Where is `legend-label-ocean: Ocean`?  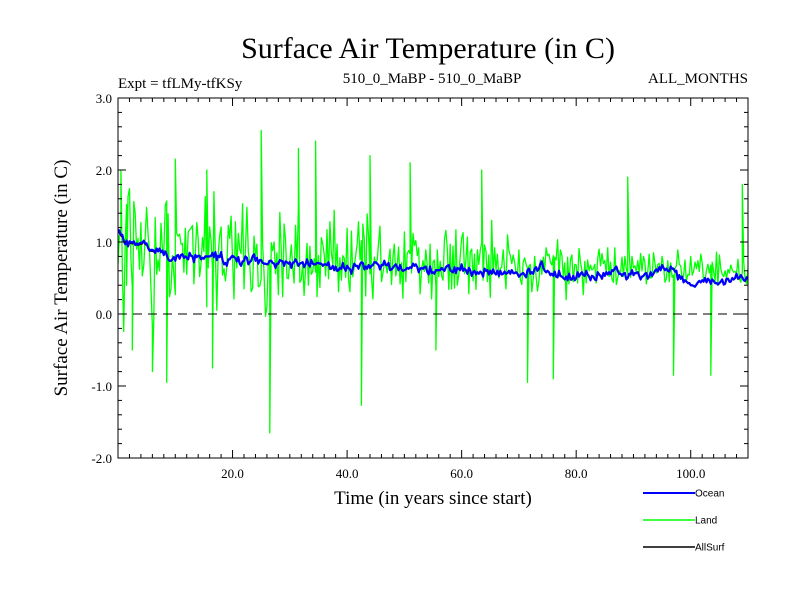
legend-label-ocean: Ocean is located at coordinates (709, 494).